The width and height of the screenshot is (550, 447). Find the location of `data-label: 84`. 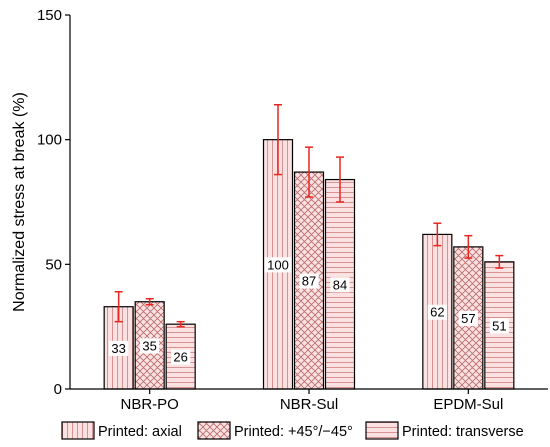

data-label: 84 is located at coordinates (340, 284).